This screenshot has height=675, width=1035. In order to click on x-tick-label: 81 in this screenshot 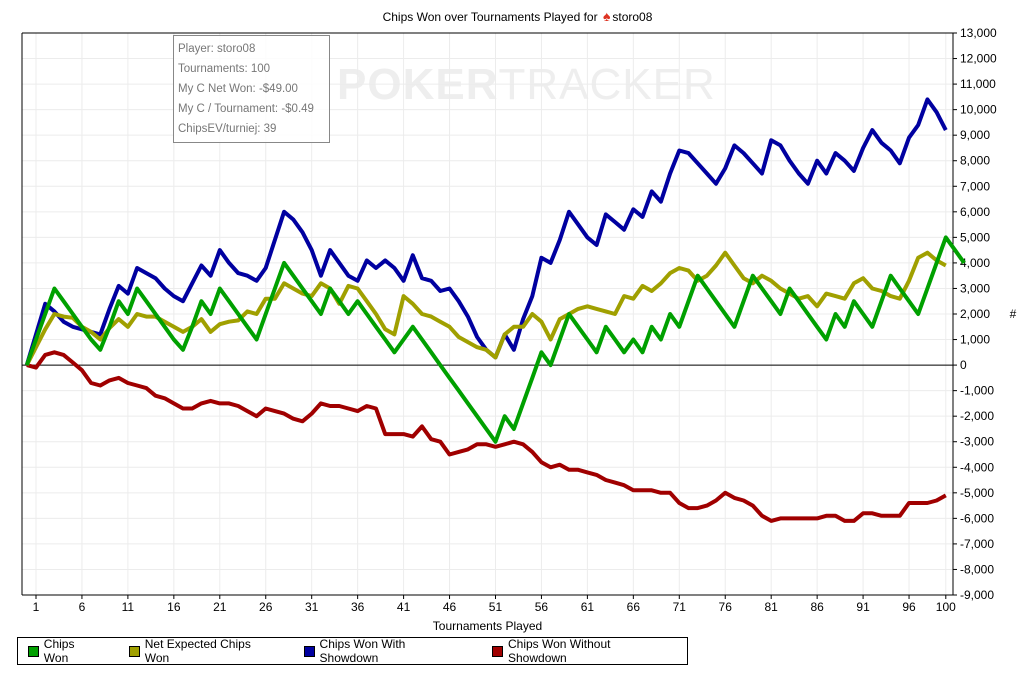, I will do `click(772, 607)`.